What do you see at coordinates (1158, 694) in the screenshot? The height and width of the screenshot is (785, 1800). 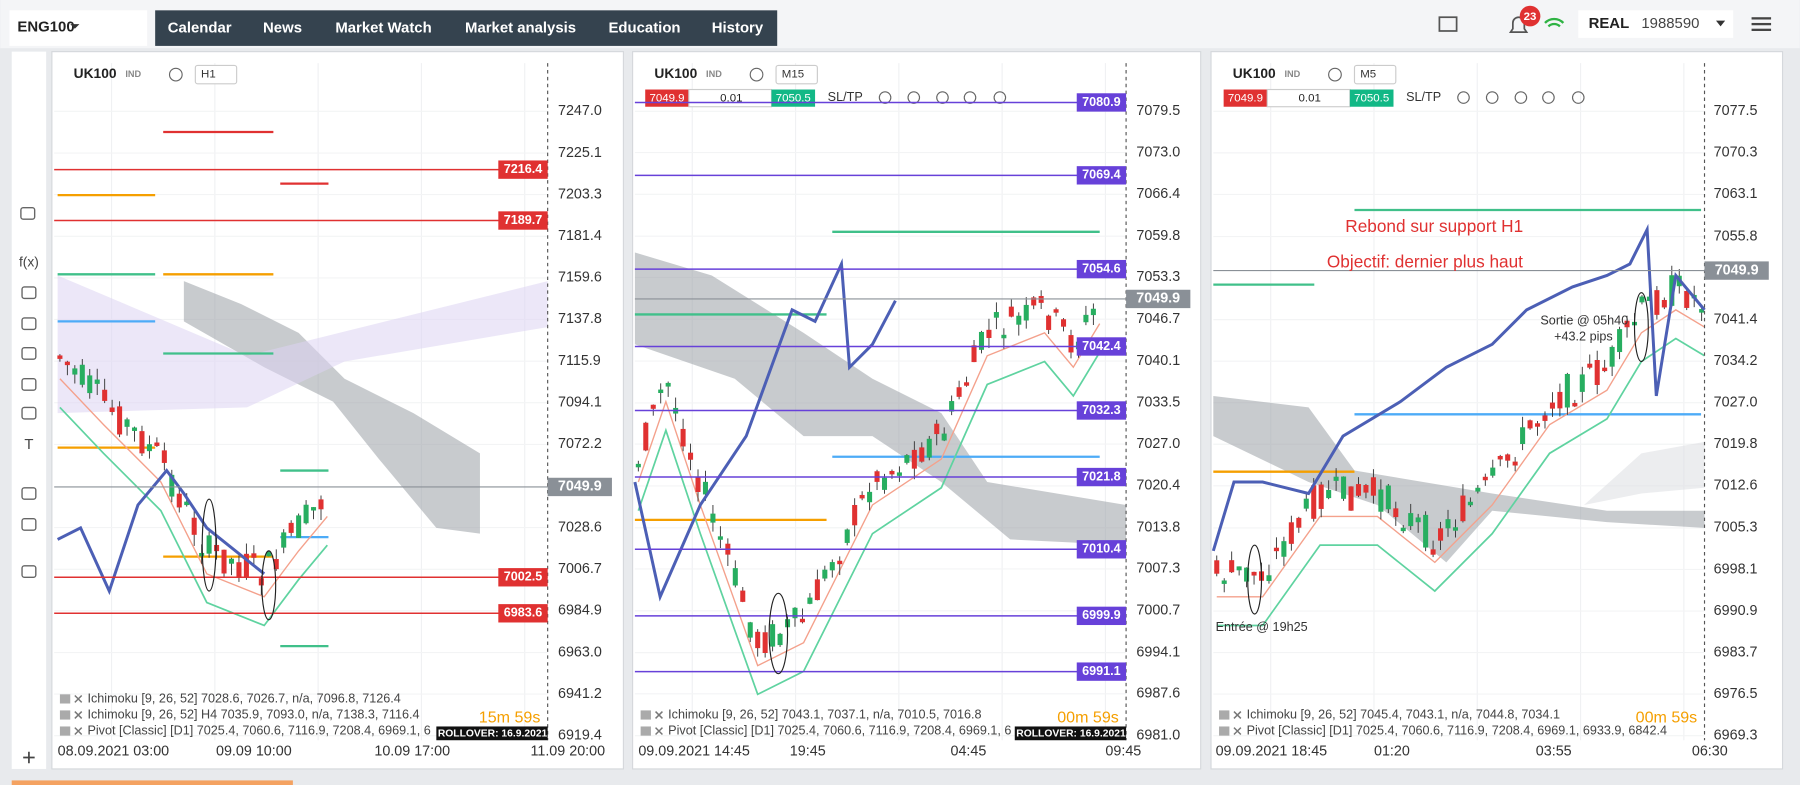 I see `price-axis-label: 6987.6` at bounding box center [1158, 694].